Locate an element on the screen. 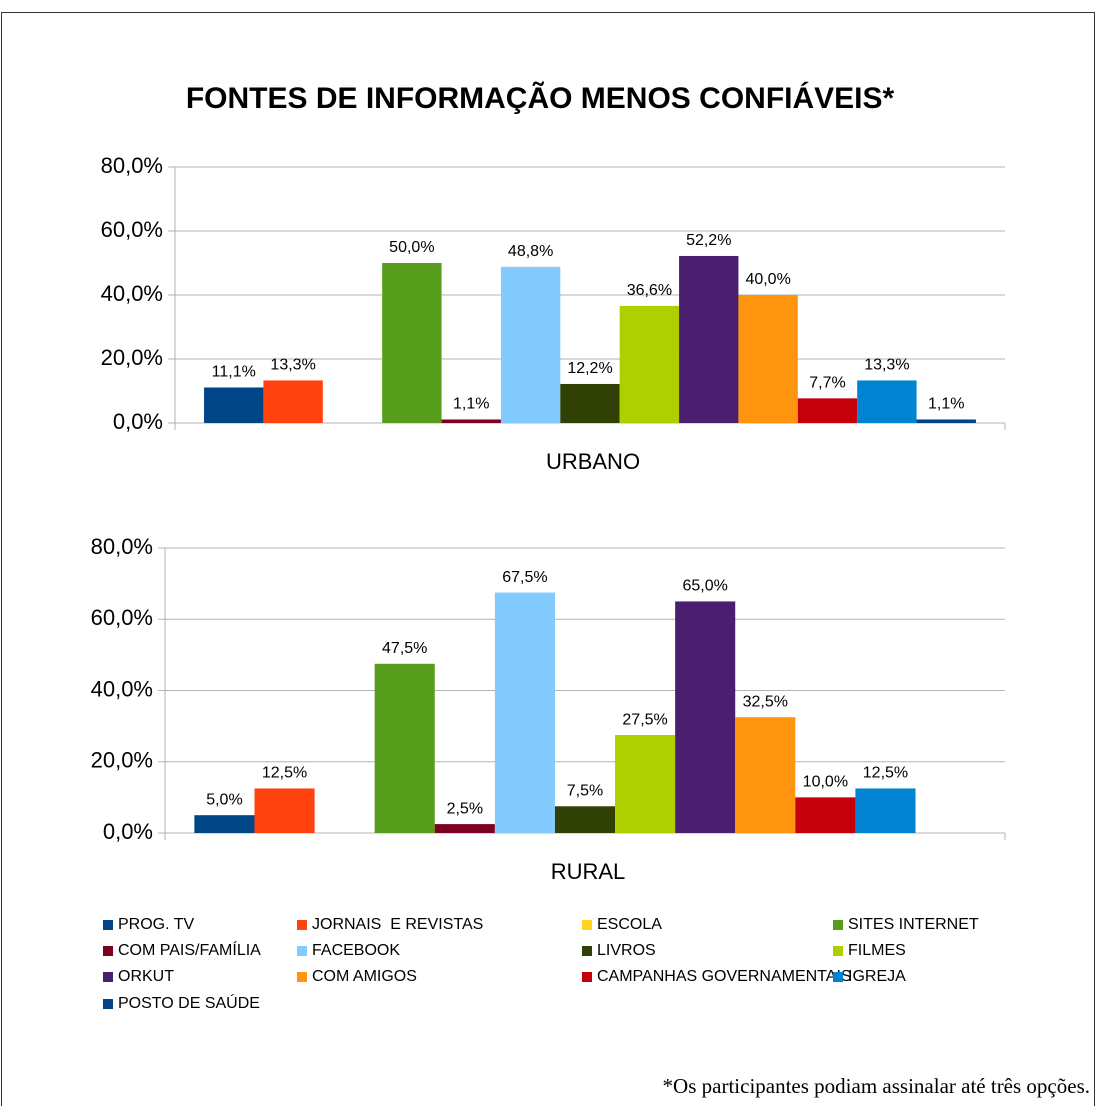 This screenshot has width=1096, height=1106. value-label: 52,2% is located at coordinates (708, 240).